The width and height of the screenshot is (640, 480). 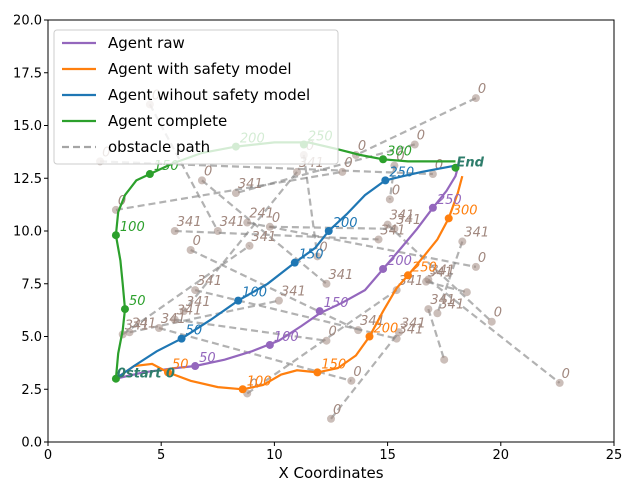 I want to click on obstacle-marker-24-end, so click(x=466, y=292).